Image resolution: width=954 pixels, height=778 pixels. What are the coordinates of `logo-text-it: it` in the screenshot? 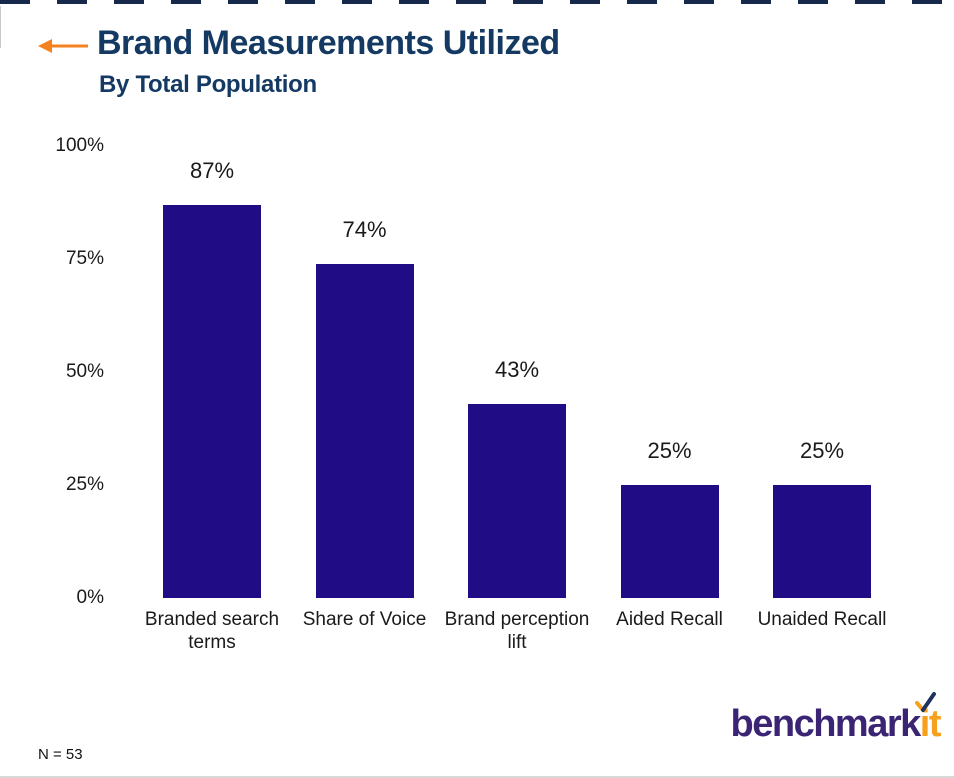 It's located at (928, 719).